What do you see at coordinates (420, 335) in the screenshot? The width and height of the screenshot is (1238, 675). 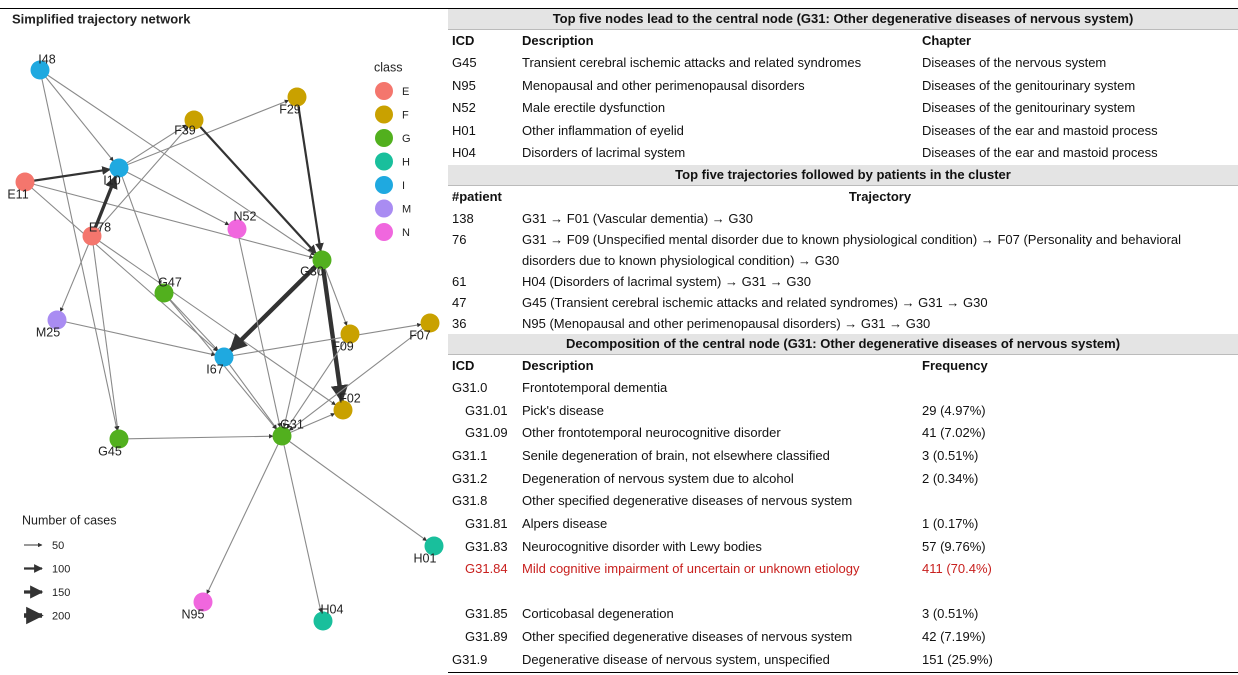 I see `node-label: F07` at bounding box center [420, 335].